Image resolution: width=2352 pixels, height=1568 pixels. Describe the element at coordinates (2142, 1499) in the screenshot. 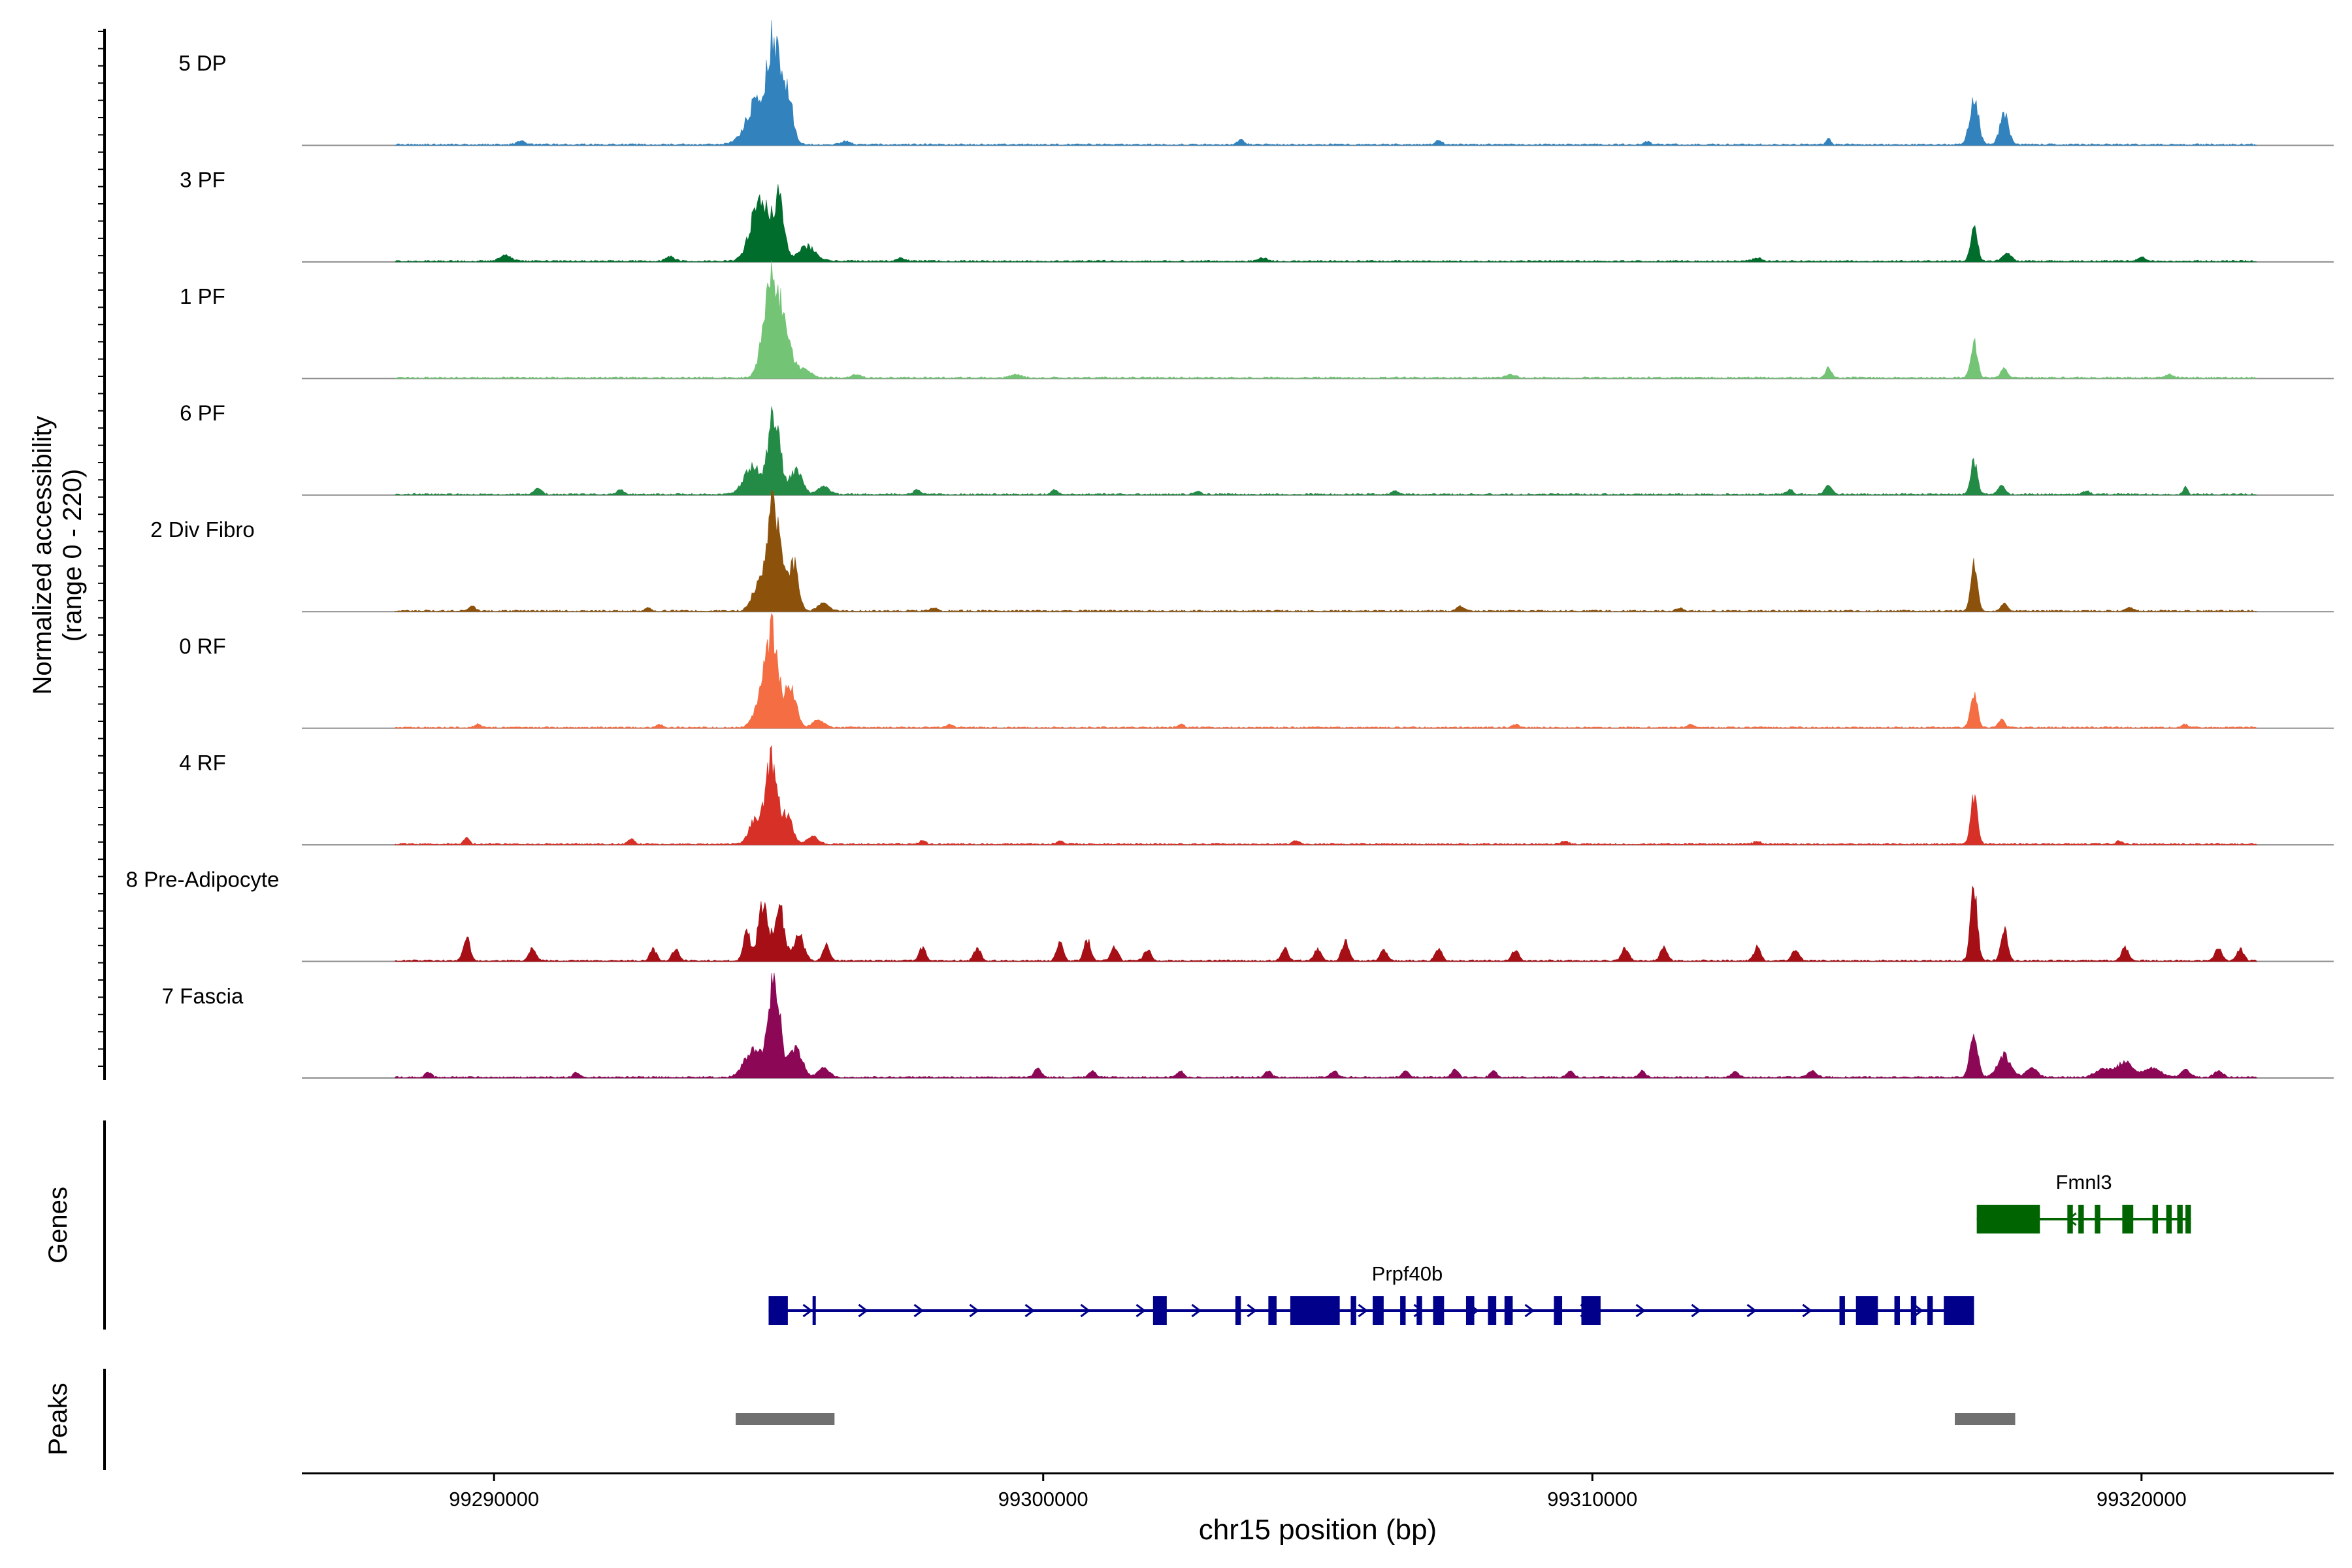

I see `x-tick-label: 99320000` at that location.